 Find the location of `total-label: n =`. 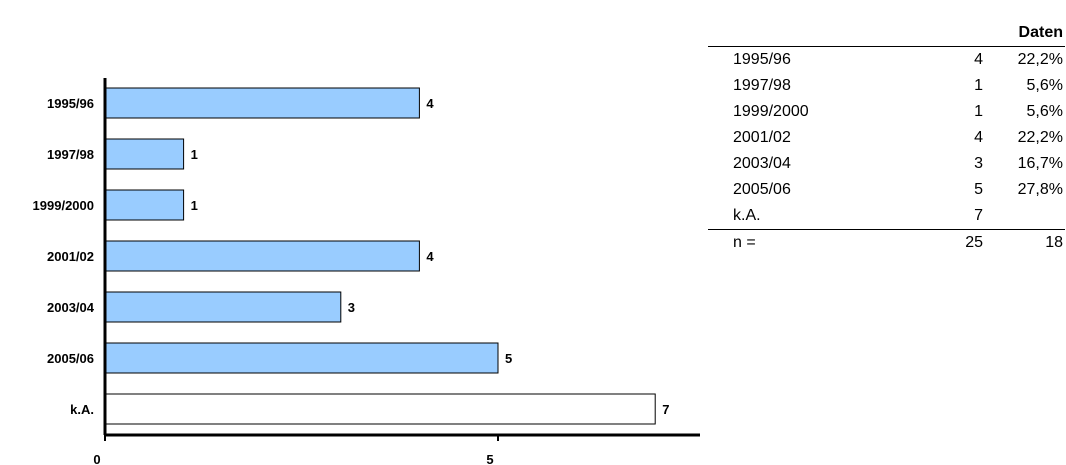

total-label: n = is located at coordinates (805, 242).